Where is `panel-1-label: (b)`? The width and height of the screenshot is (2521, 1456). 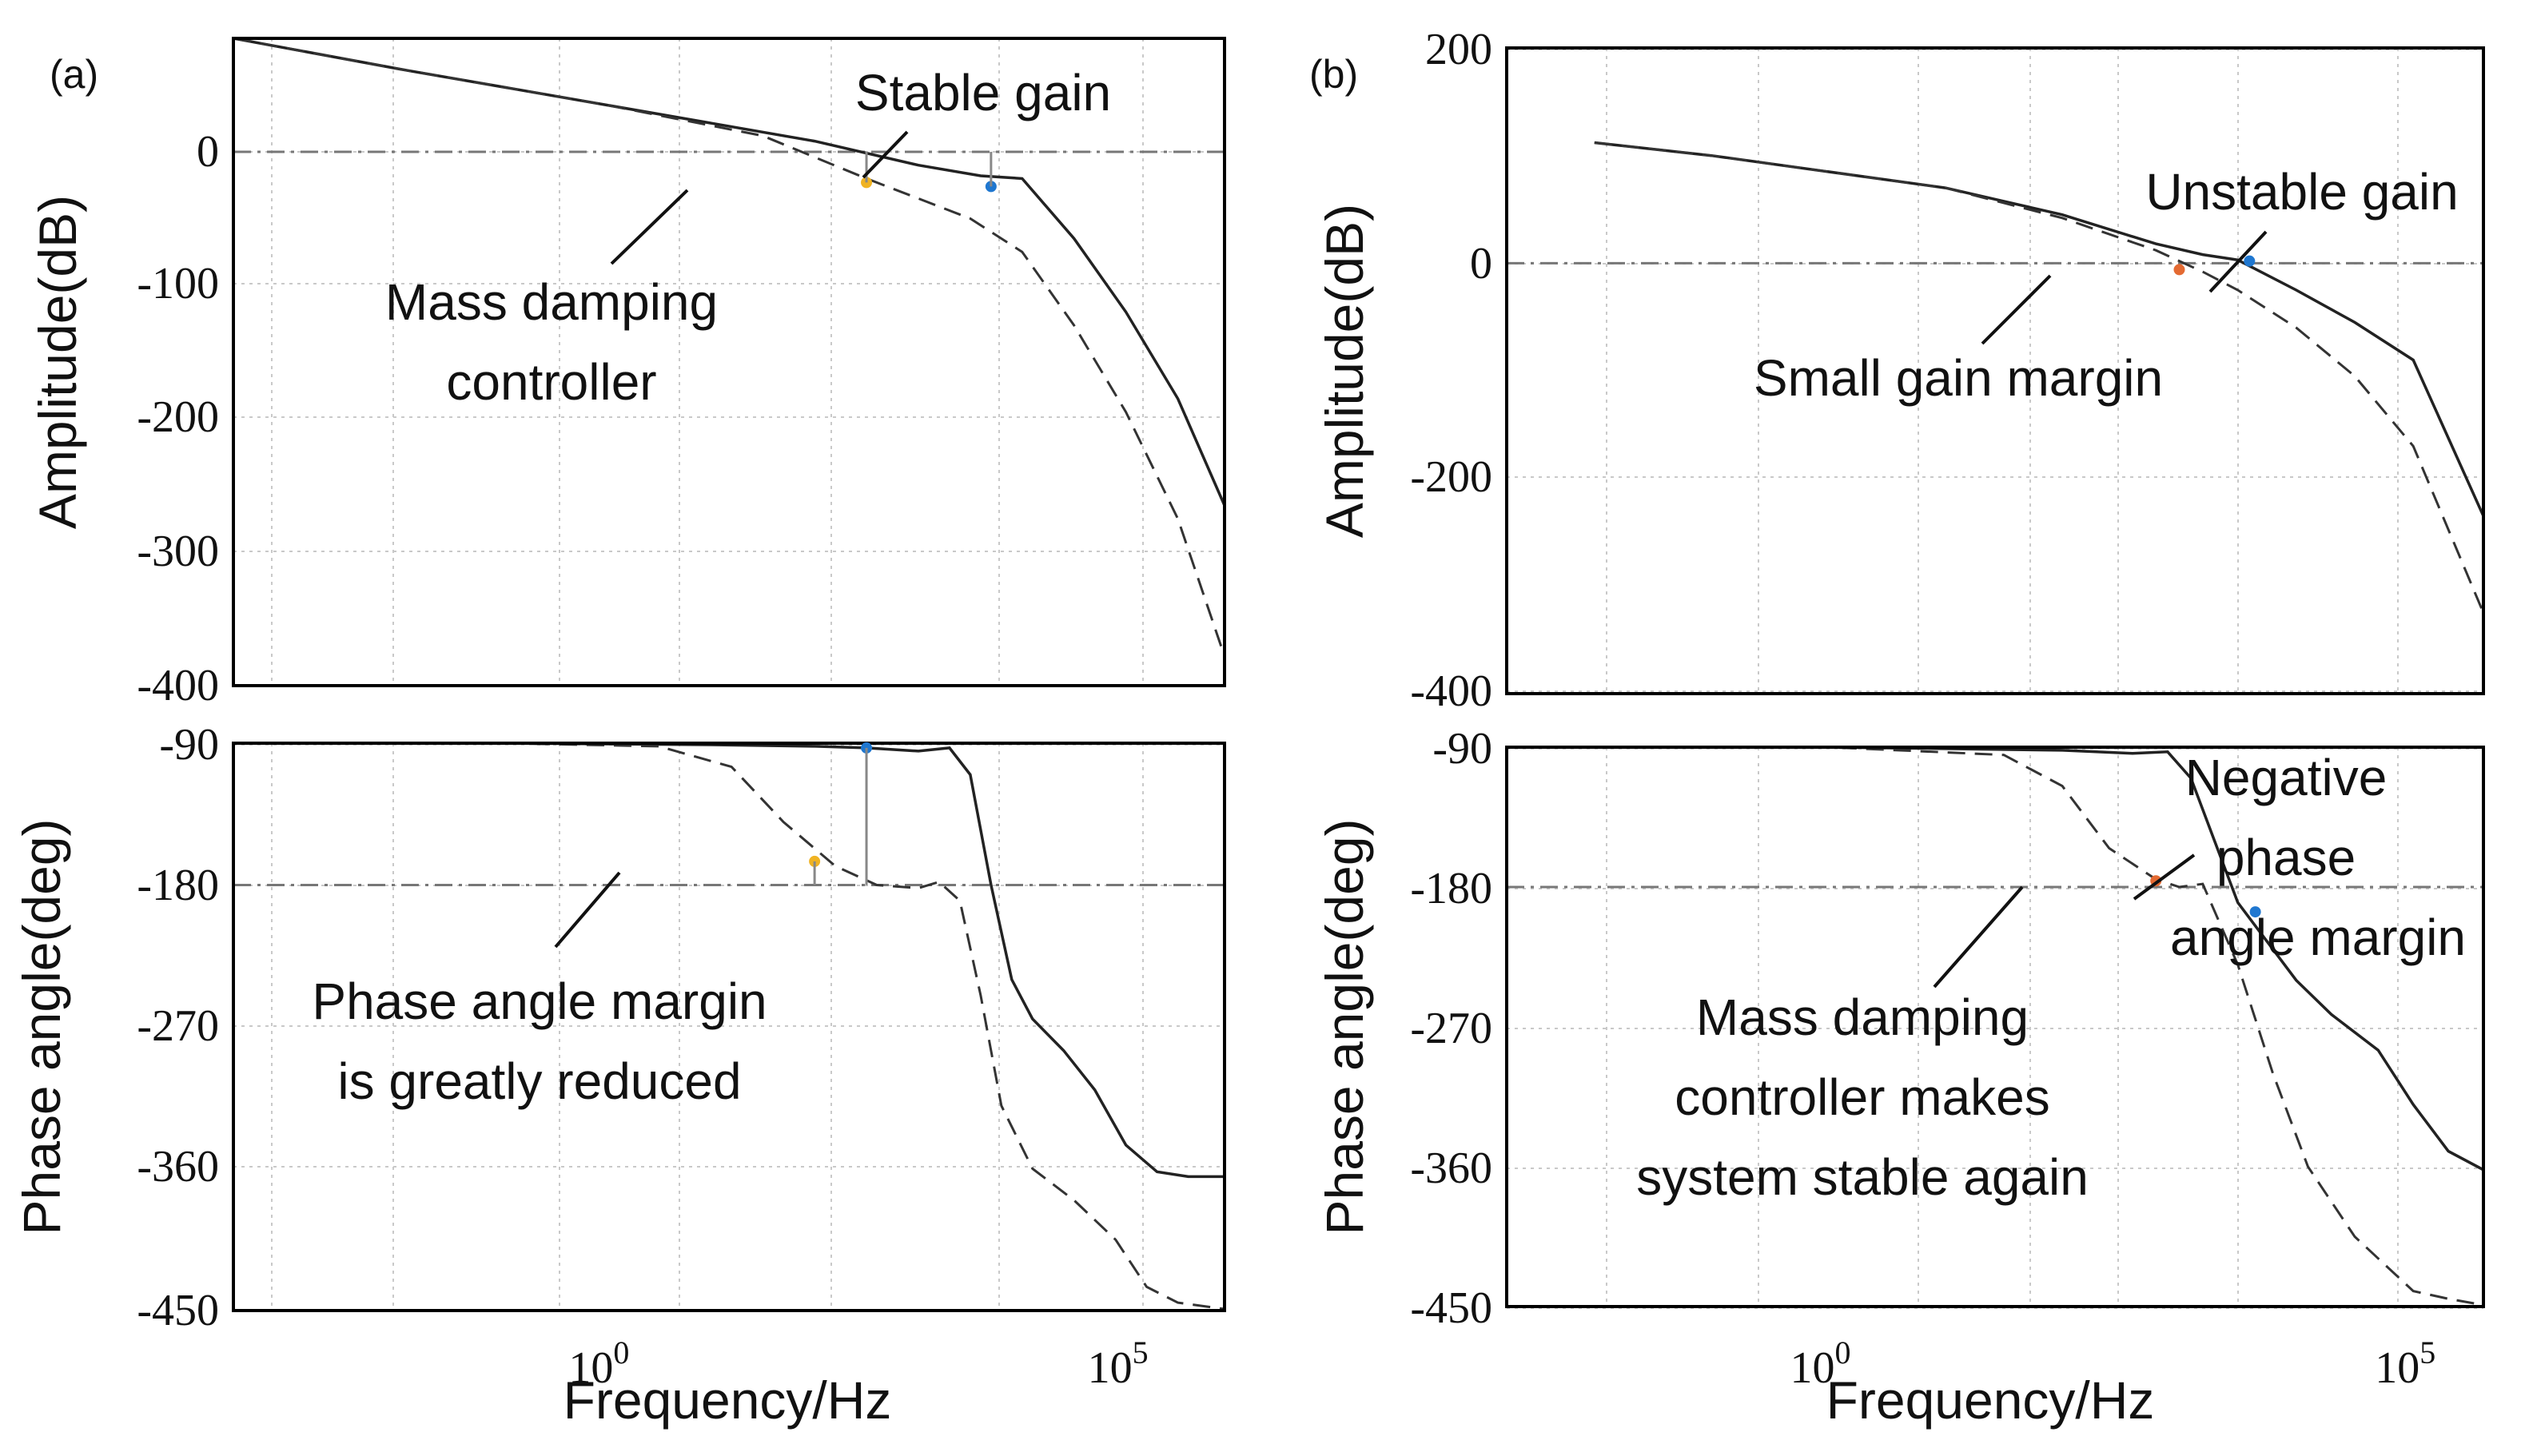 panel-1-label: (b) is located at coordinates (1334, 74).